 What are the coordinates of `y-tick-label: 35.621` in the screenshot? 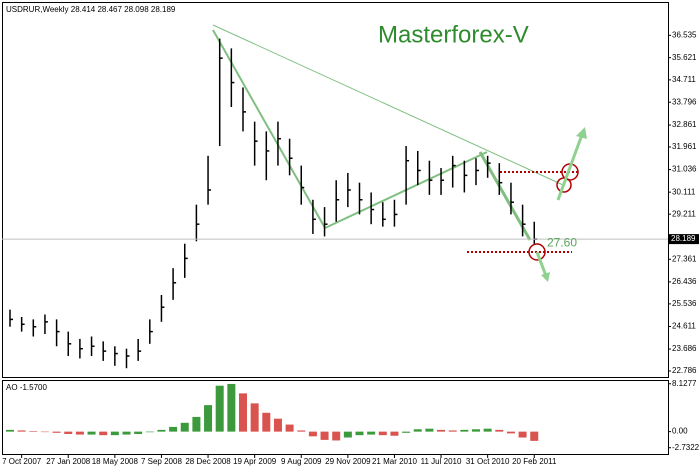 It's located at (684, 57).